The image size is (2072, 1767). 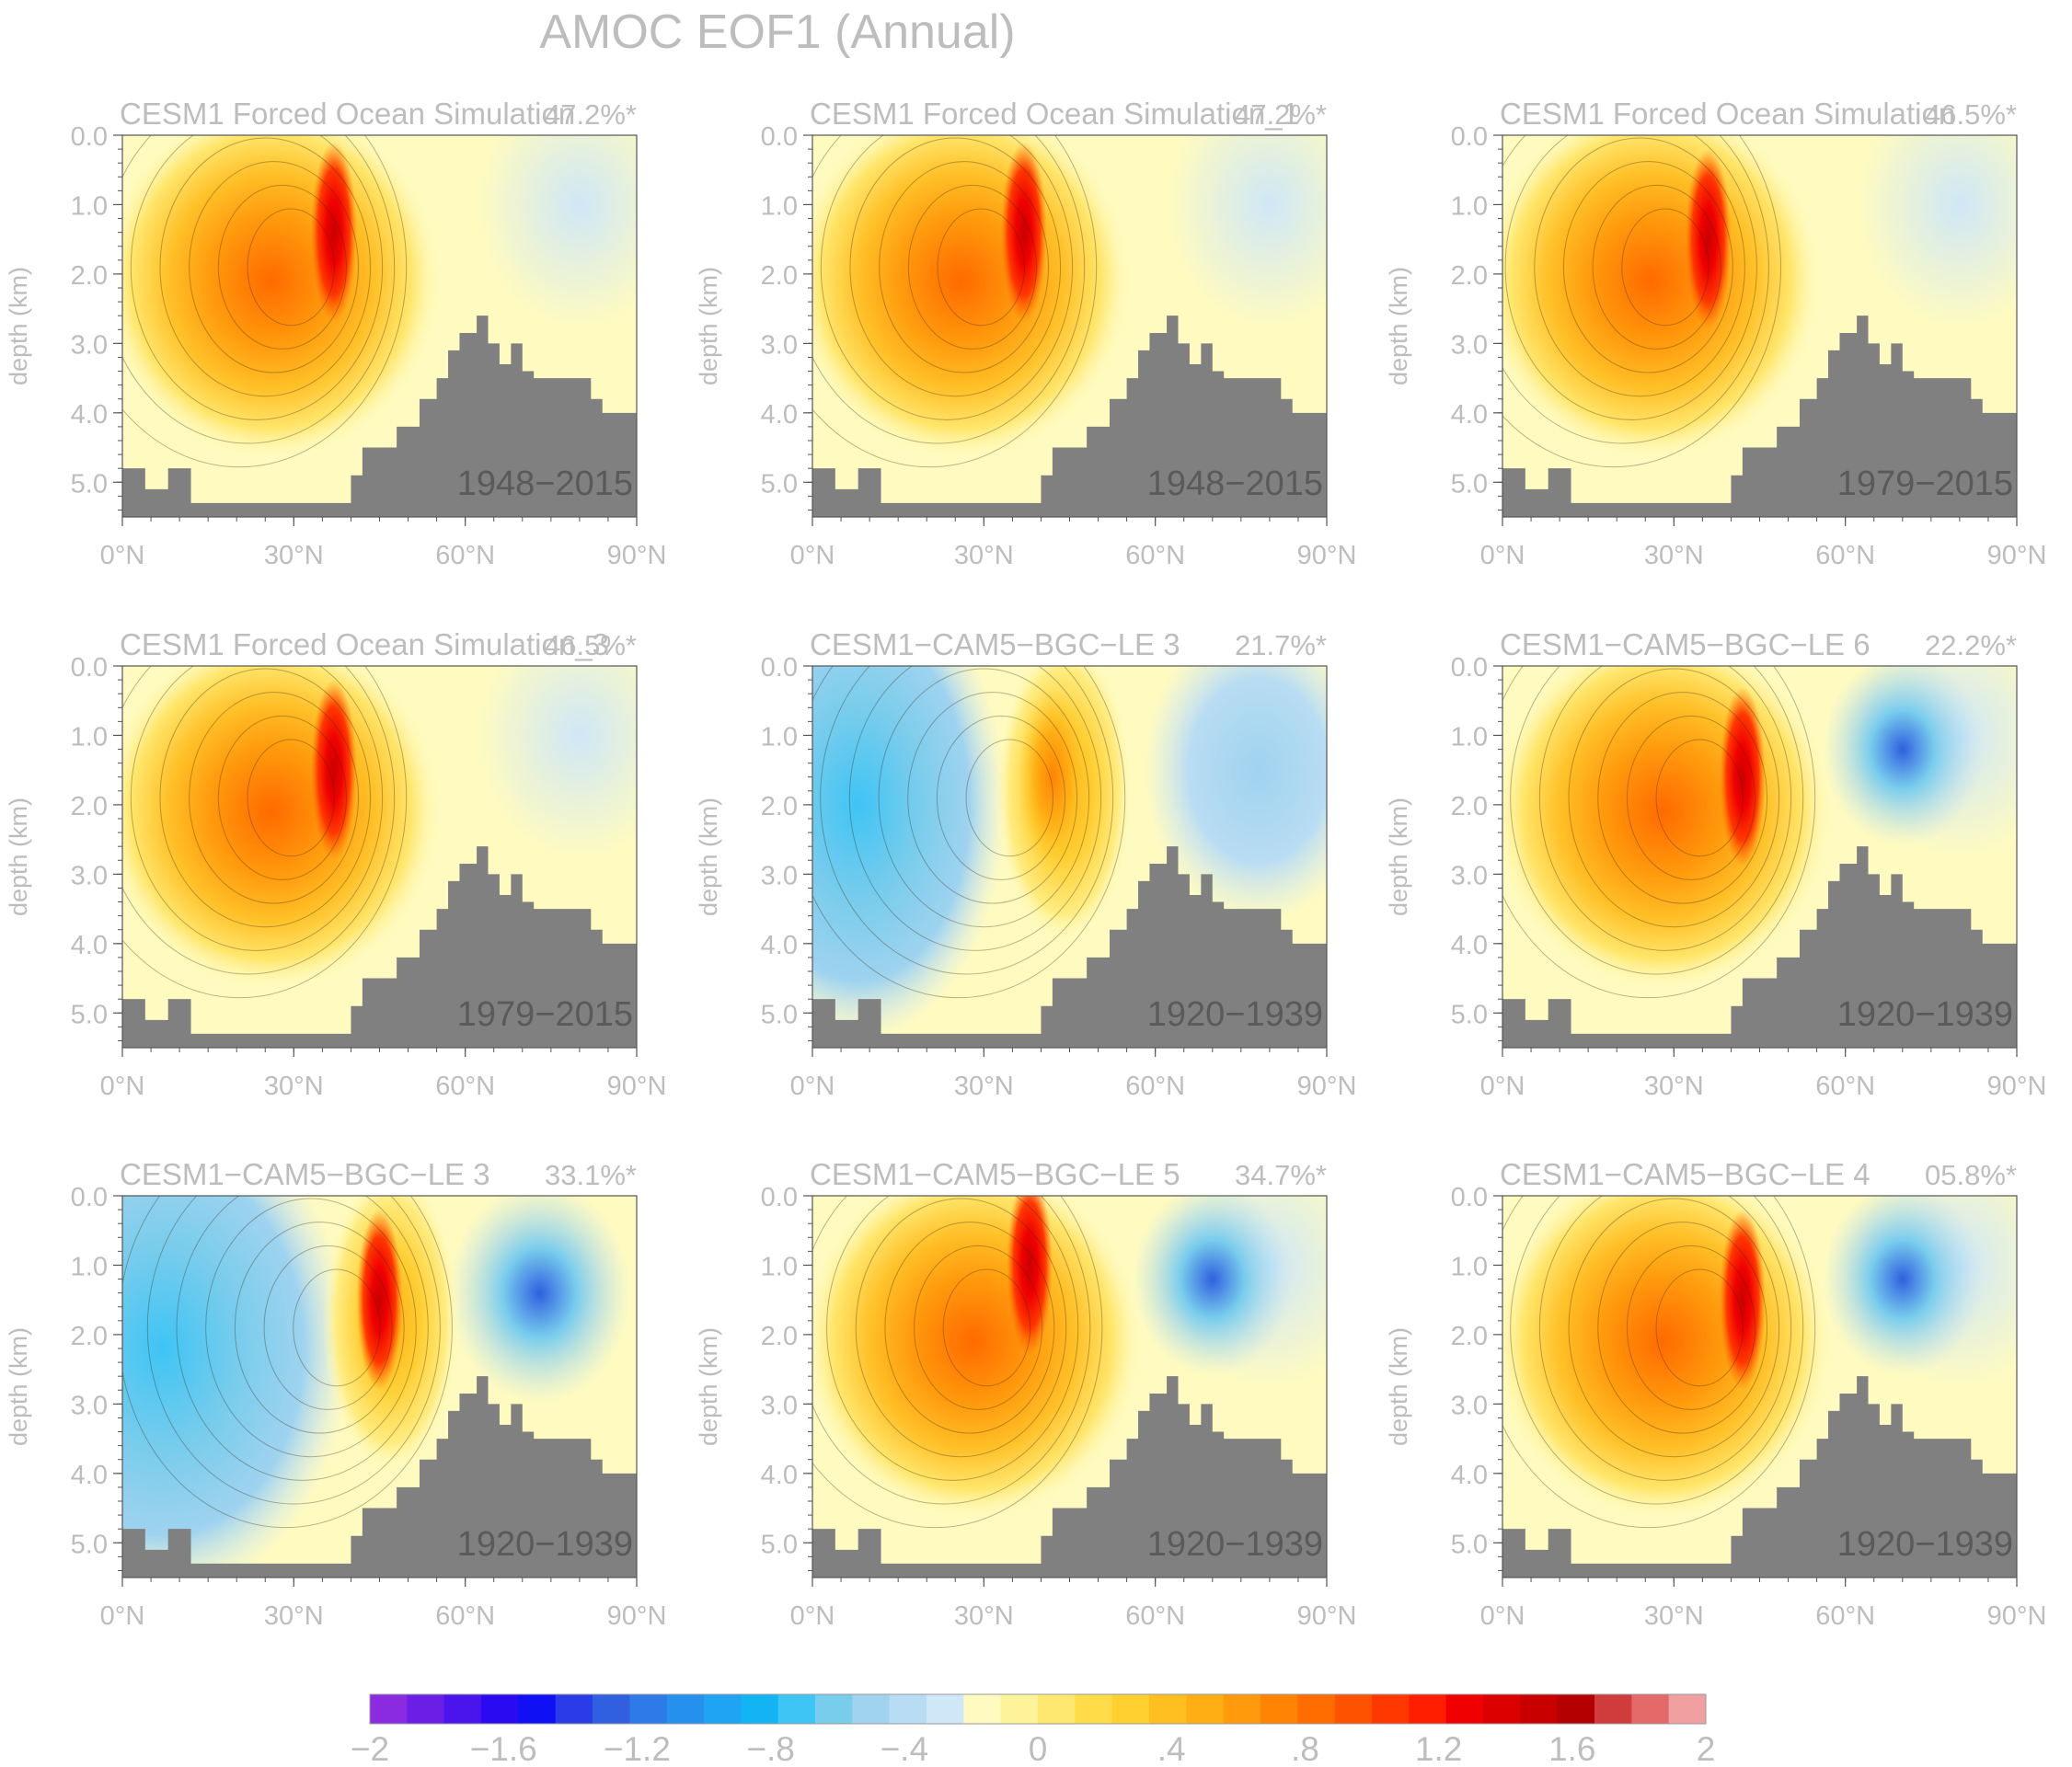 I want to click on x-tick-label: 60°N, so click(x=1845, y=1616).